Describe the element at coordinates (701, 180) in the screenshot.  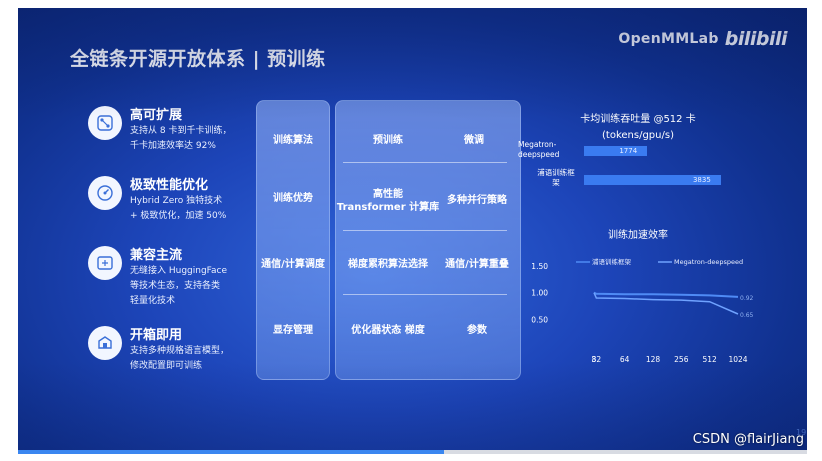
I see `bar-value-label: 3835` at that location.